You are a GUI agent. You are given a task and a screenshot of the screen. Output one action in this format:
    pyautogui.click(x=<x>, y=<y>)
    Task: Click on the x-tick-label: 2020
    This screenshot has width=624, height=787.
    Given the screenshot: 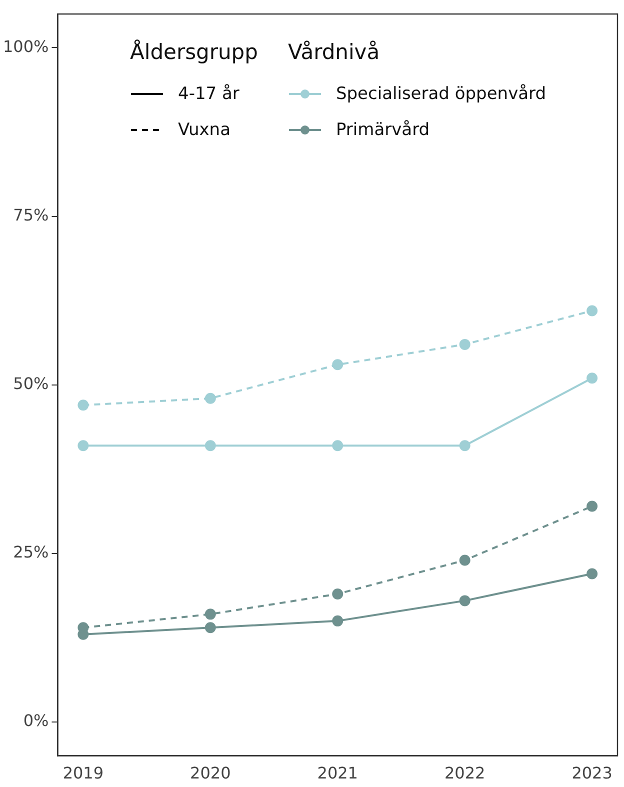 What is the action you would take?
    pyautogui.click(x=210, y=773)
    